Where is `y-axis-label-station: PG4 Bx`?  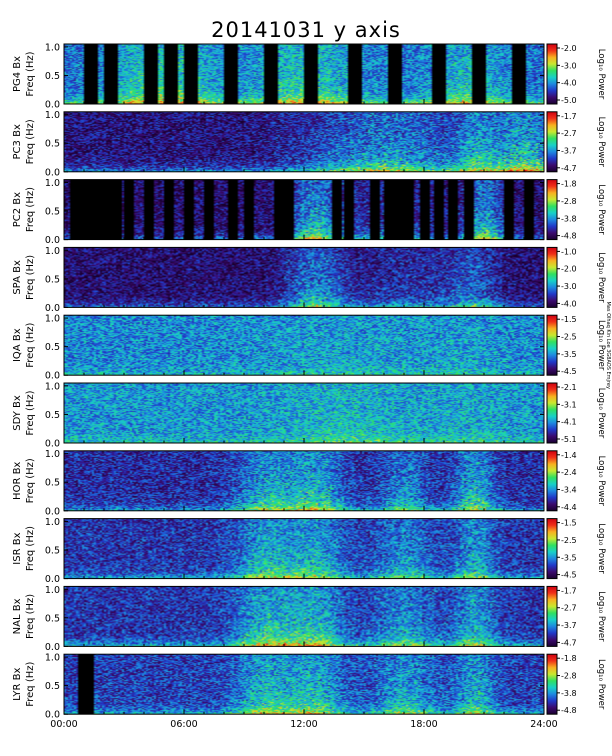 y-axis-label-station: PG4 Bx is located at coordinates (17, 74).